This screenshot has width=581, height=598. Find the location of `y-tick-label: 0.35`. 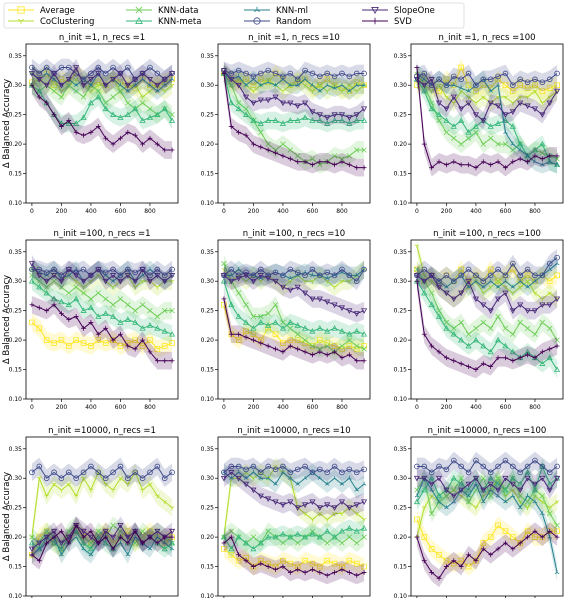

y-tick-label: 0.35 is located at coordinates (16, 56).